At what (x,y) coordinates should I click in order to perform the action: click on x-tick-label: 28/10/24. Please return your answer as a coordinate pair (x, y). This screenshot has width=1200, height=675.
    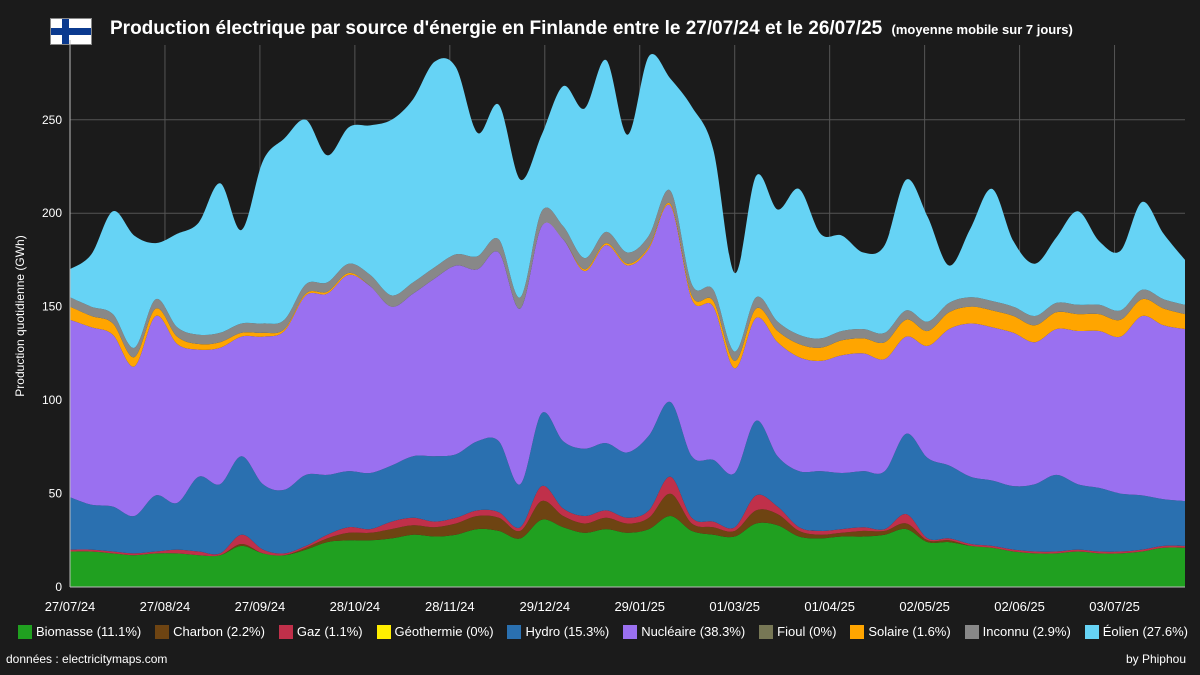
    Looking at the image, I should click on (355, 606).